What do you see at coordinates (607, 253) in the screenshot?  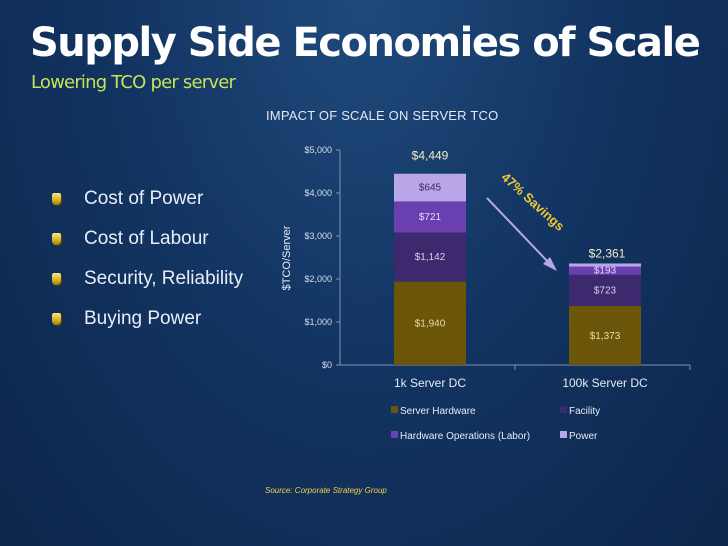 I see `total-label: $2,361` at bounding box center [607, 253].